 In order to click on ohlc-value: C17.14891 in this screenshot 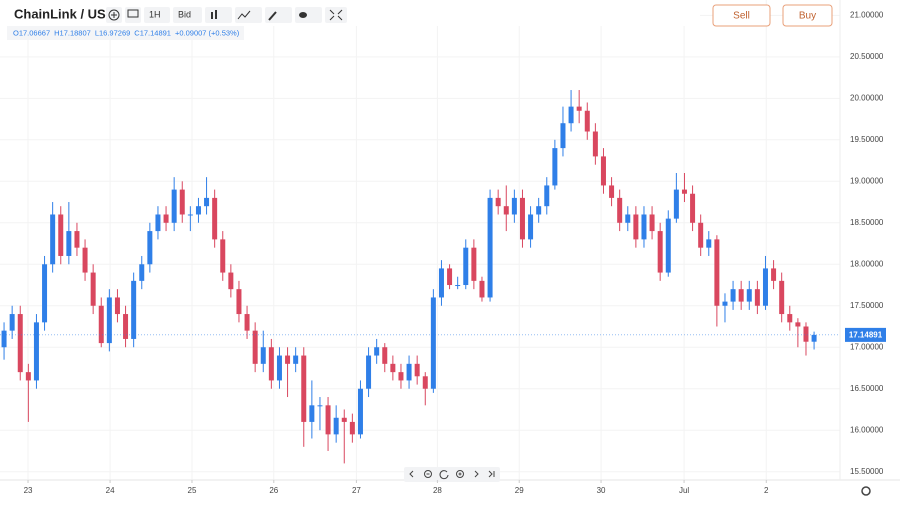, I will do `click(152, 32)`.